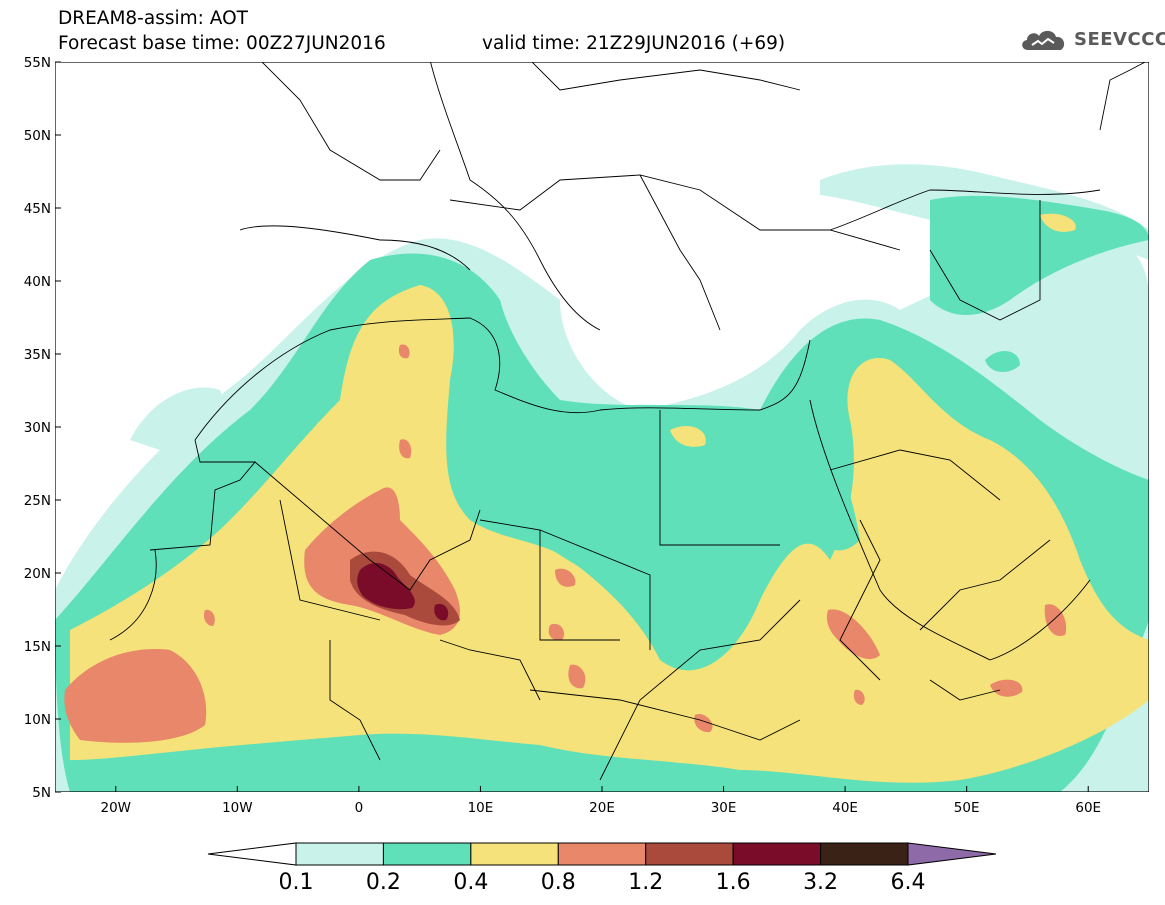 The height and width of the screenshot is (905, 1165). What do you see at coordinates (383, 882) in the screenshot?
I see `colorbar-tick-label: 0.2` at bounding box center [383, 882].